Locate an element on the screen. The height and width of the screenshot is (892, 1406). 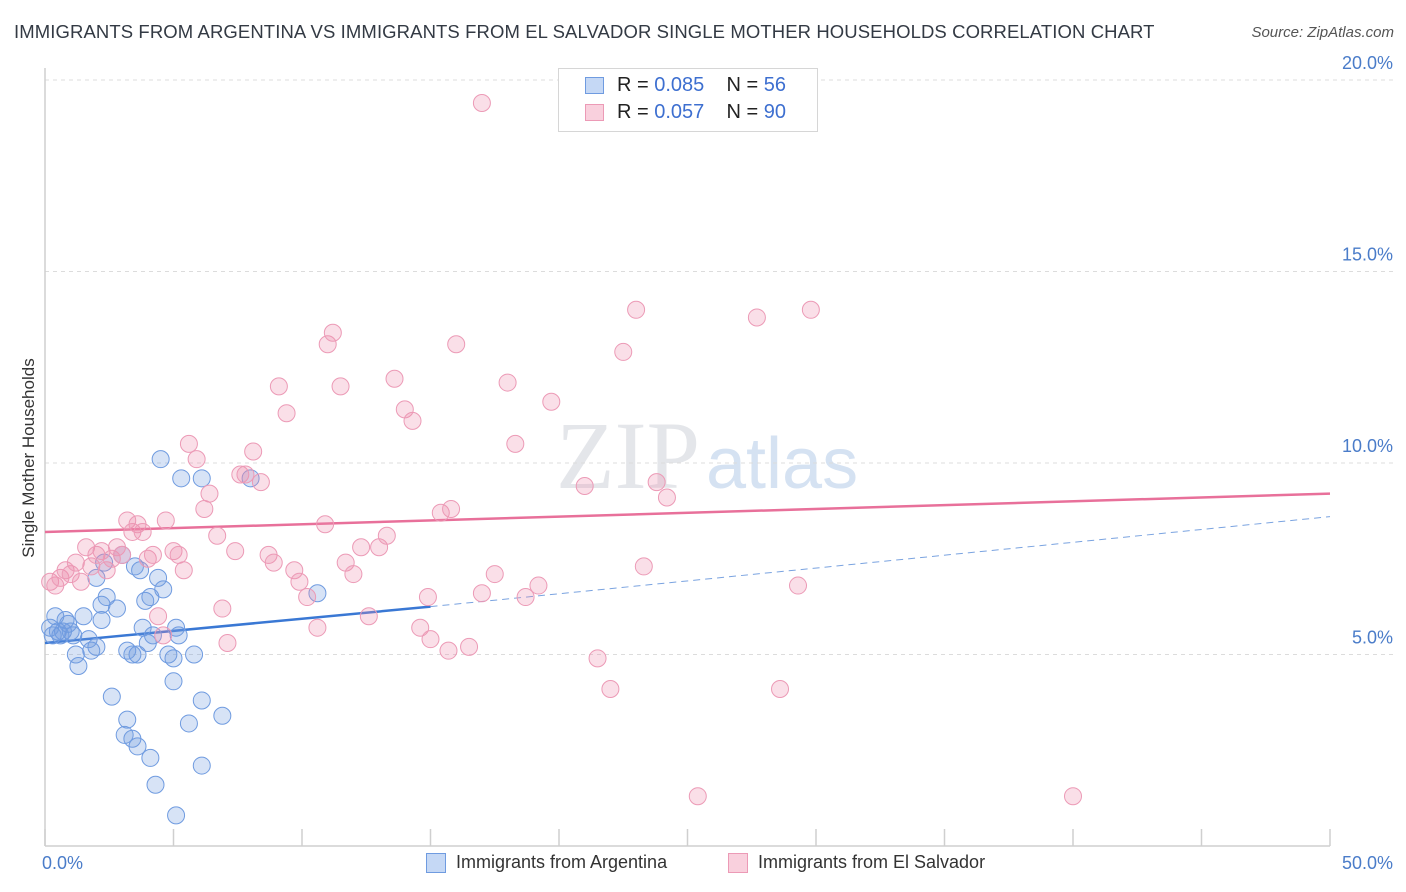
legend-n-value: 90 is located at coordinates (775, 112).